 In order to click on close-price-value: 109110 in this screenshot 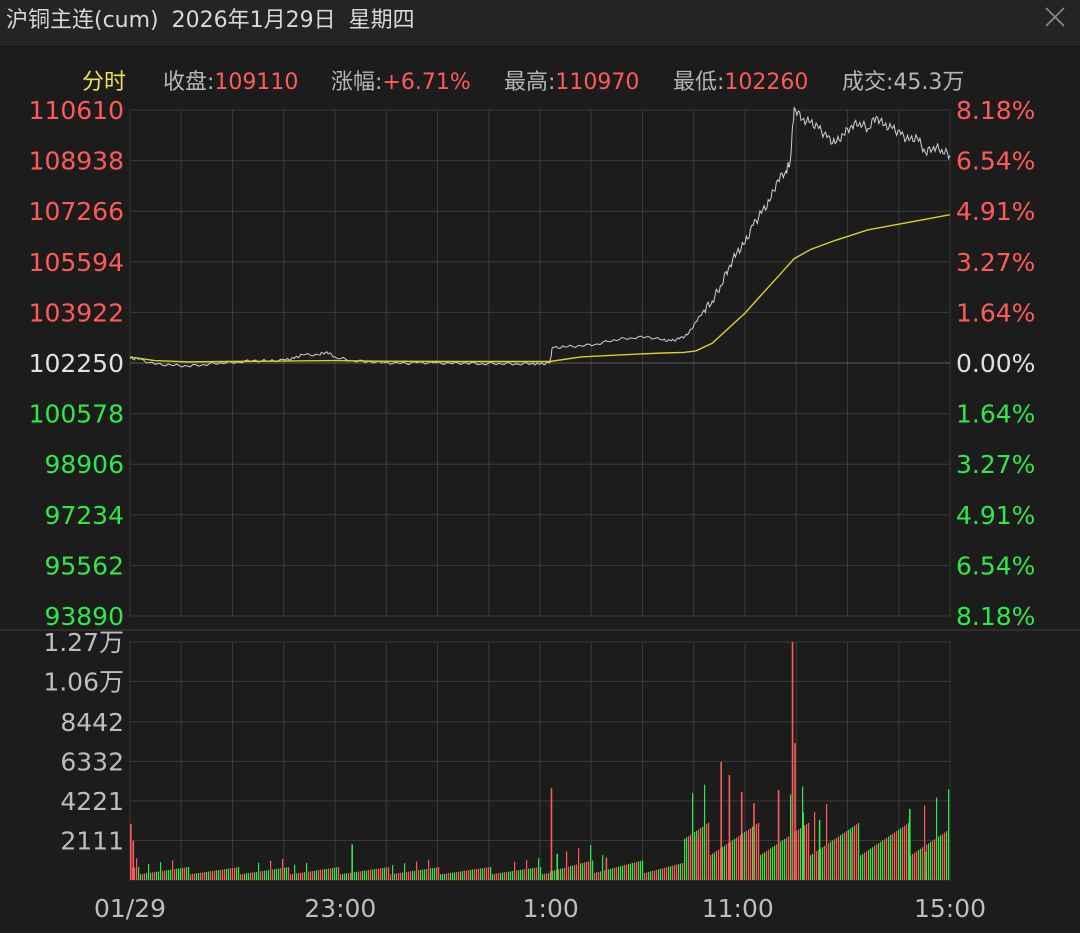, I will do `click(256, 82)`.